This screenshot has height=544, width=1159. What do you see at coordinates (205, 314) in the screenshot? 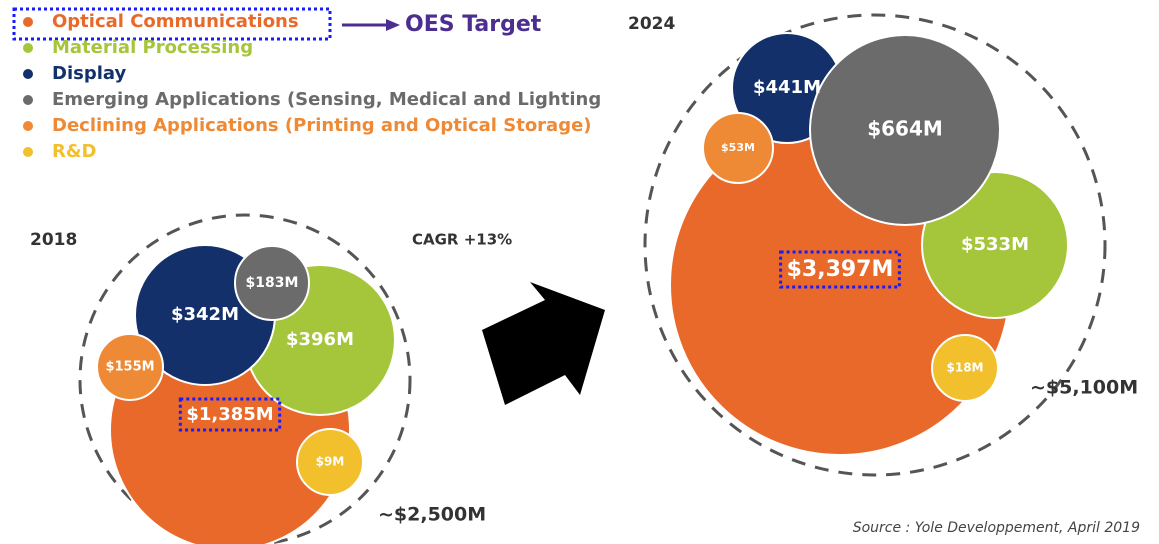
I see `bubble-label: $342M` at bounding box center [205, 314].